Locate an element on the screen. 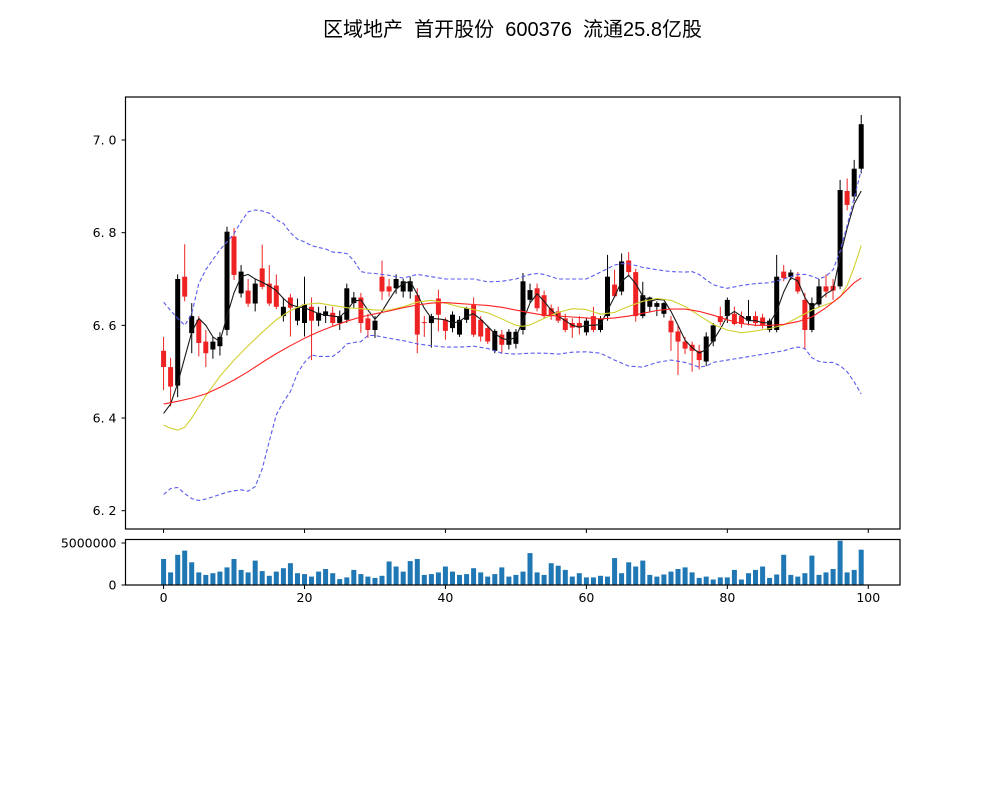  price-tick-label: 7. 0 is located at coordinates (105, 140).